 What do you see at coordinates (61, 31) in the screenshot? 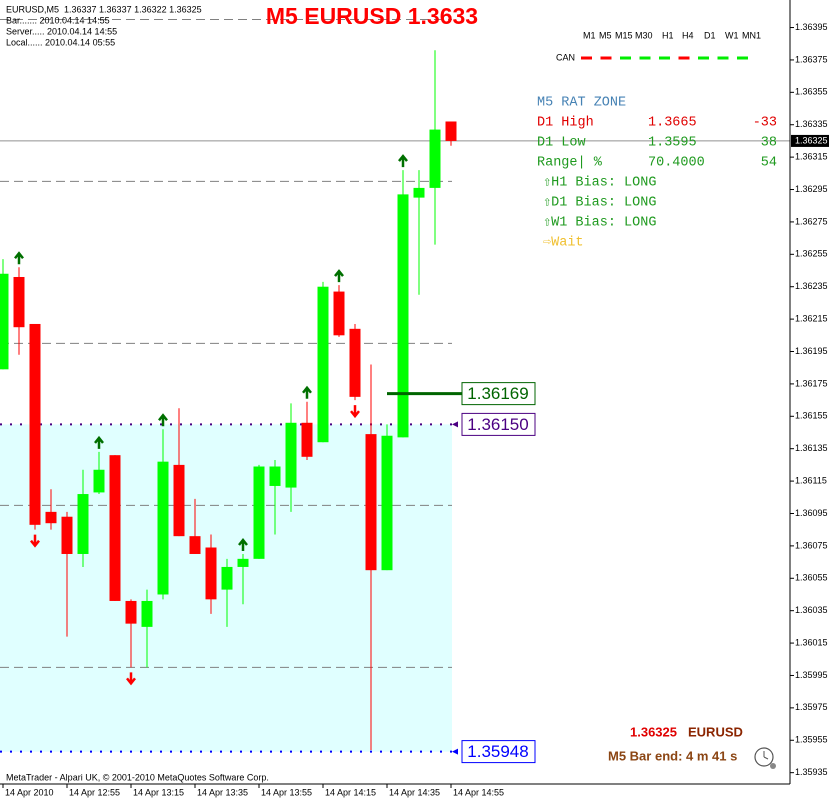
I see `info-line: Server..... 2010.04.14 14:55` at bounding box center [61, 31].